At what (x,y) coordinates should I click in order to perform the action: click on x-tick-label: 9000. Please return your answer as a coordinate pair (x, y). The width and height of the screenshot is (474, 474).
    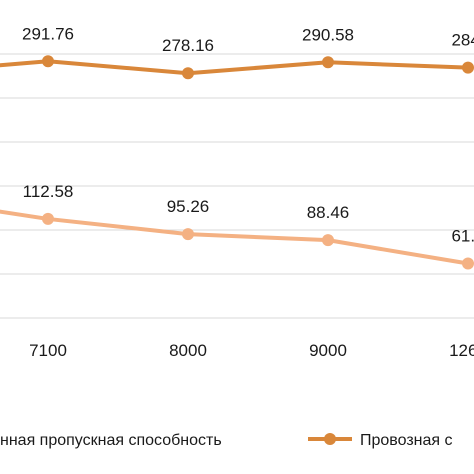
    Looking at the image, I should click on (328, 350).